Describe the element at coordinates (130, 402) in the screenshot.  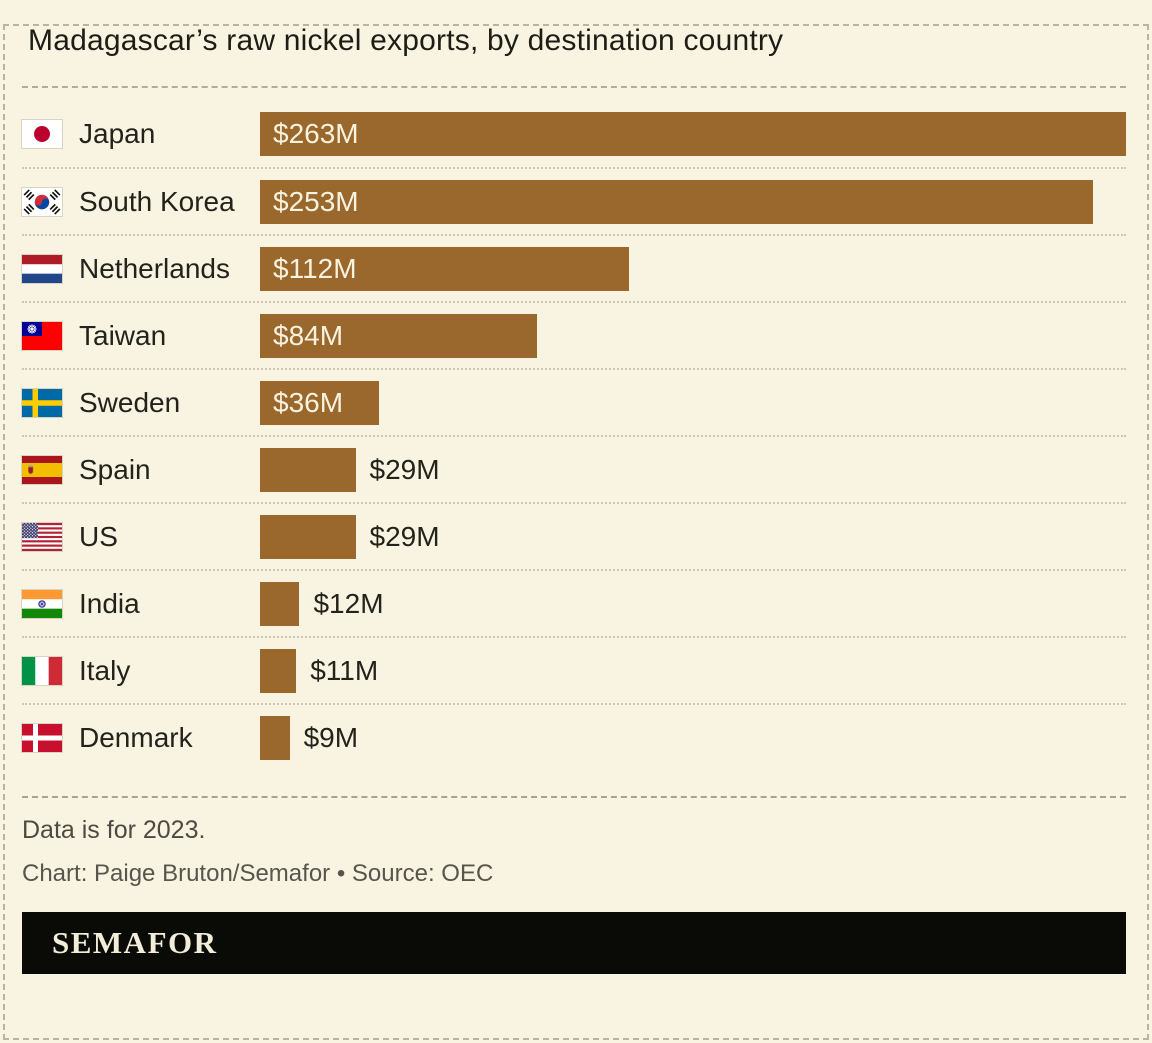
I see `country-label: Sweden` at that location.